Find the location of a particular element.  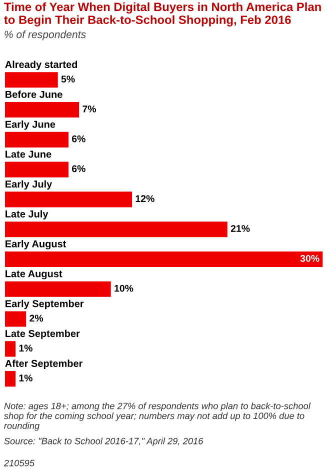

y-tick-label: Early September is located at coordinates (45, 305).